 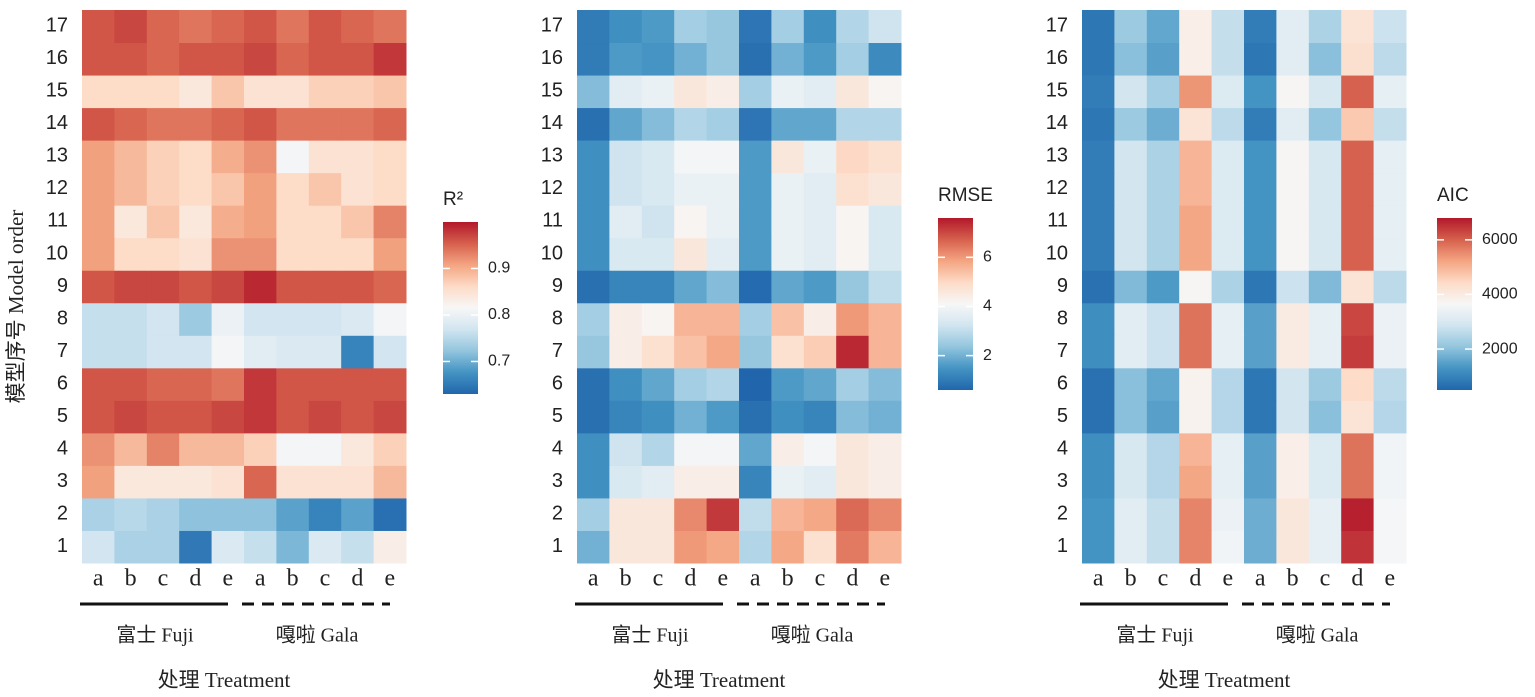 I want to click on y-tick-label: 15, so click(x=552, y=91).